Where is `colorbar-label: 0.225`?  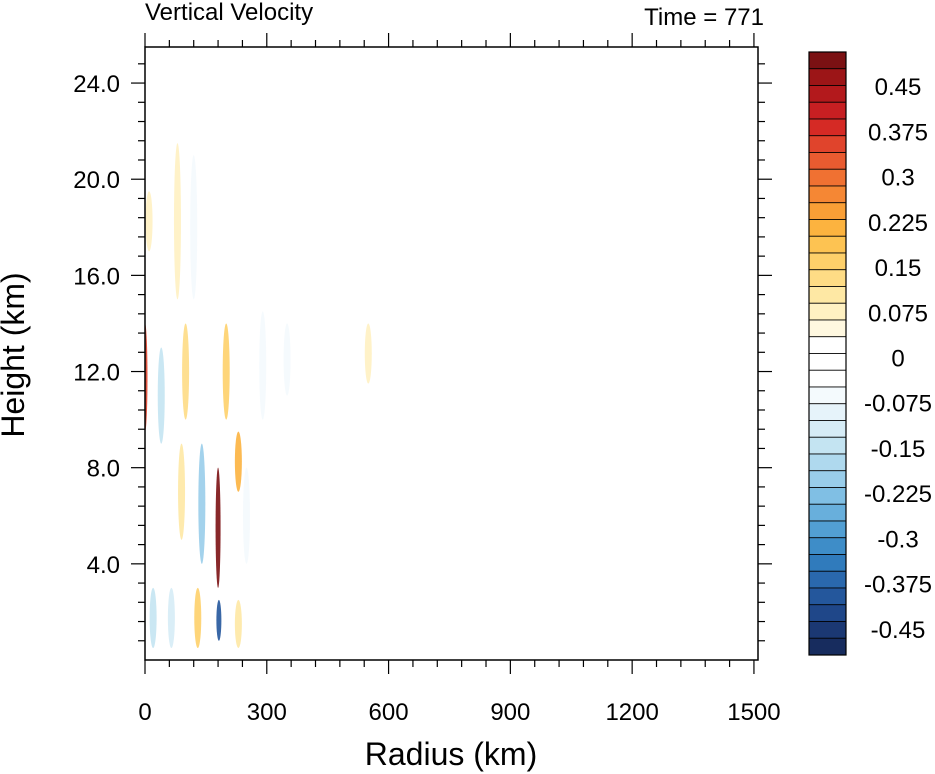 colorbar-label: 0.225 is located at coordinates (898, 223).